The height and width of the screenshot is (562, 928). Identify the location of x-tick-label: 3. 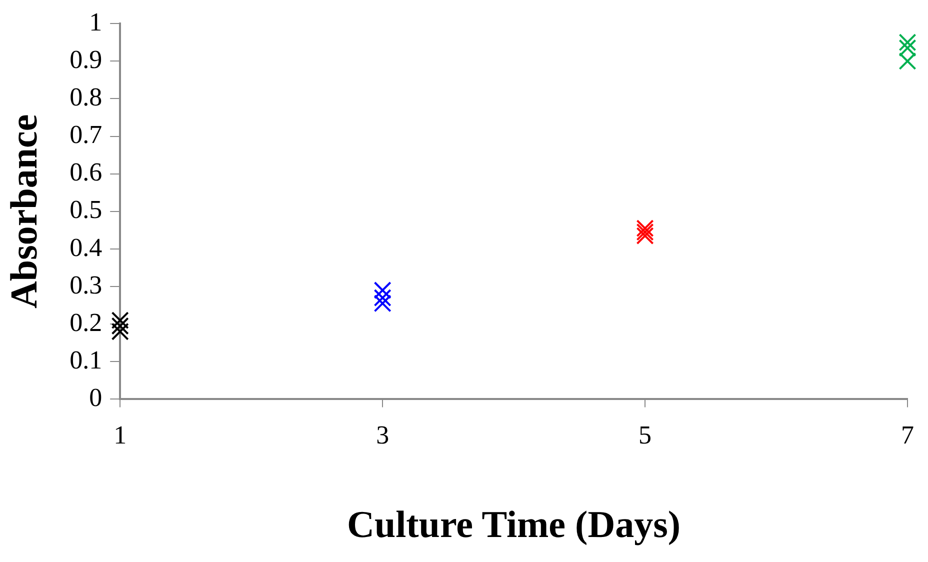
(383, 435).